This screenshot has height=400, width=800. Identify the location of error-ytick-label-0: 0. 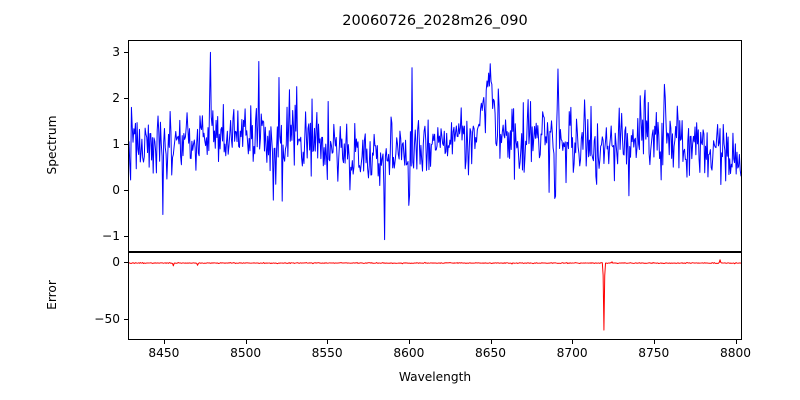
(116, 262).